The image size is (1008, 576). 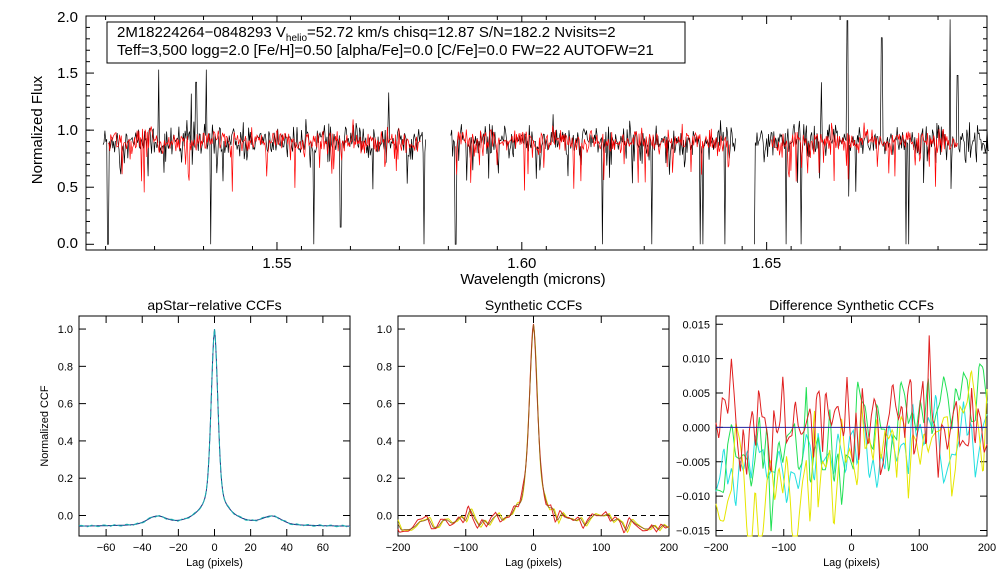 What do you see at coordinates (919, 548) in the screenshot?
I see `difference-ccf-xtick-label: 100` at bounding box center [919, 548].